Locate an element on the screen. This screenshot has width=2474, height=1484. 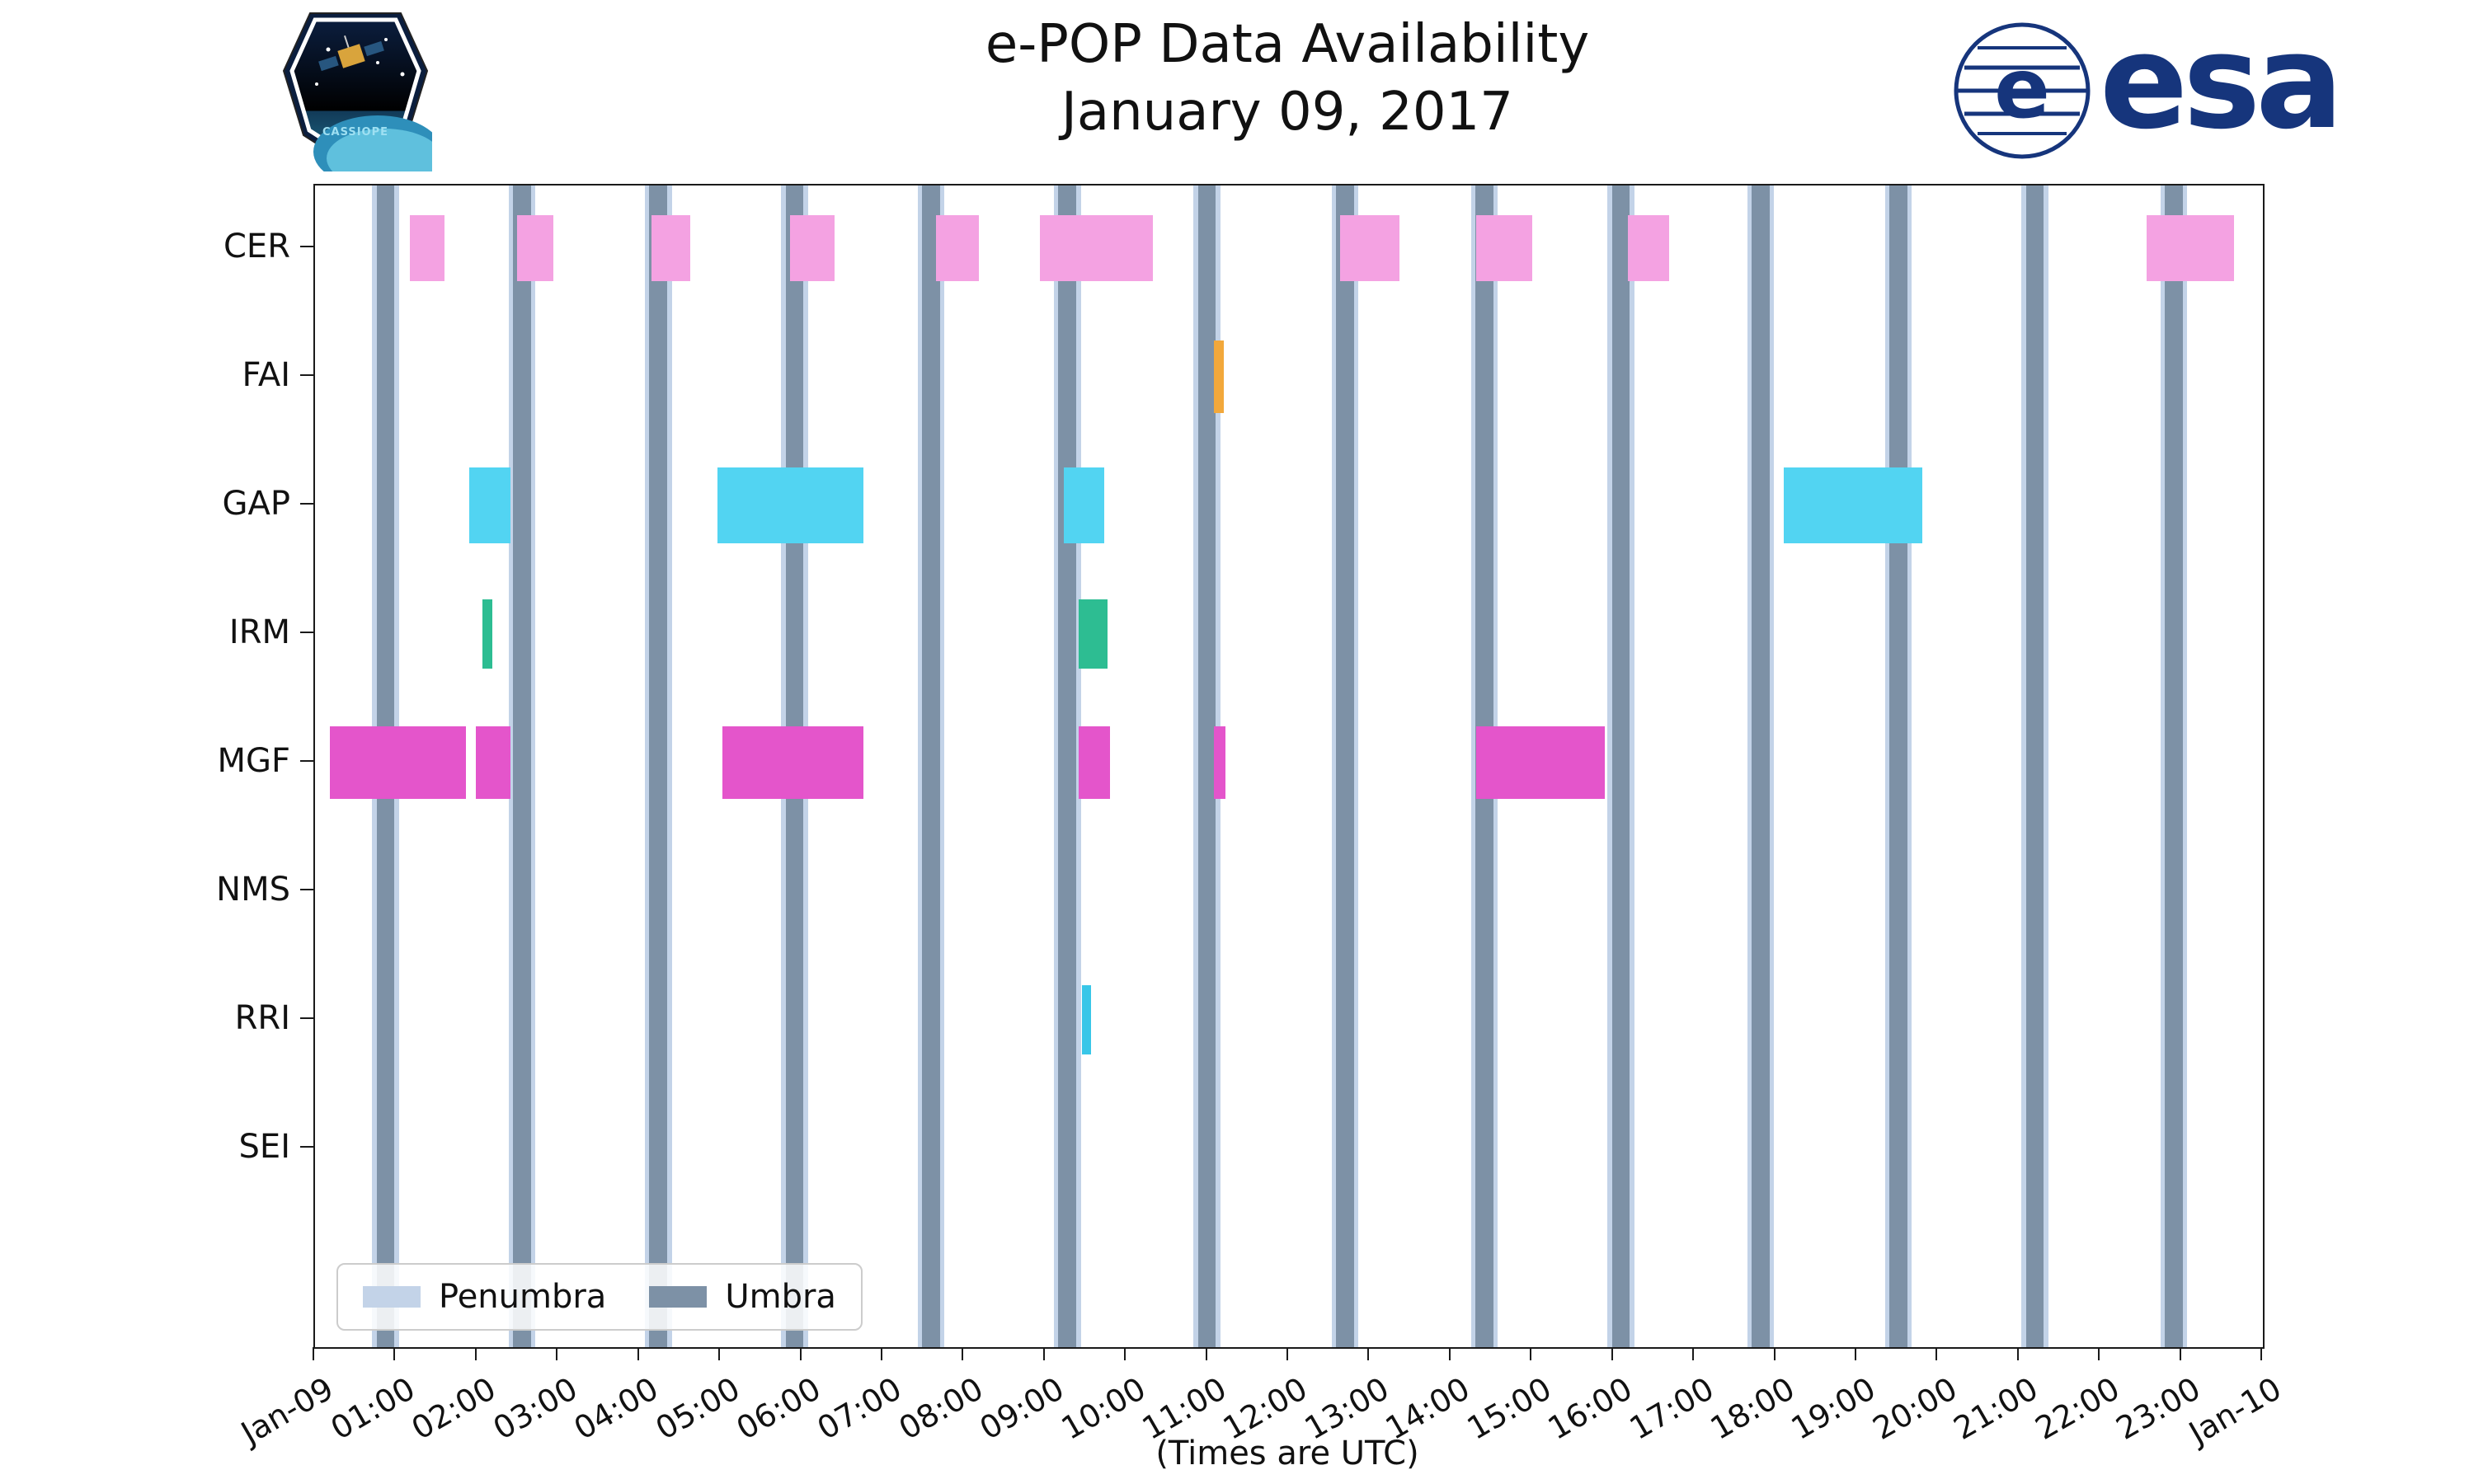
penumbra-swatch is located at coordinates (392, 1297).